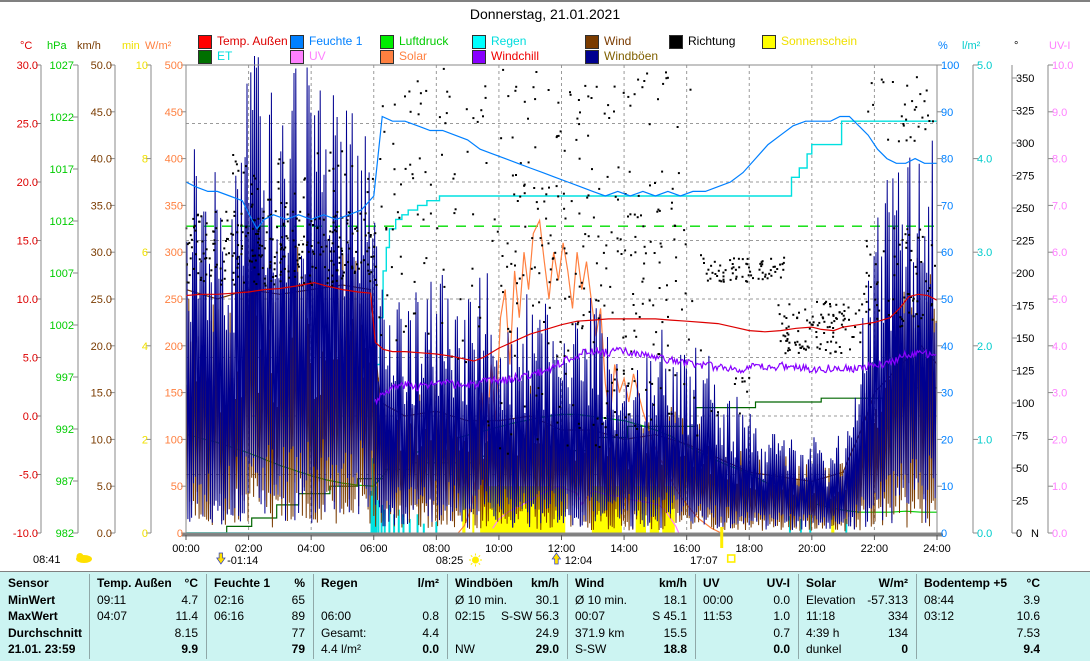 This screenshot has height=661, width=1090. Describe the element at coordinates (186, 632) in the screenshot. I see `cell-value: 8.15` at that location.